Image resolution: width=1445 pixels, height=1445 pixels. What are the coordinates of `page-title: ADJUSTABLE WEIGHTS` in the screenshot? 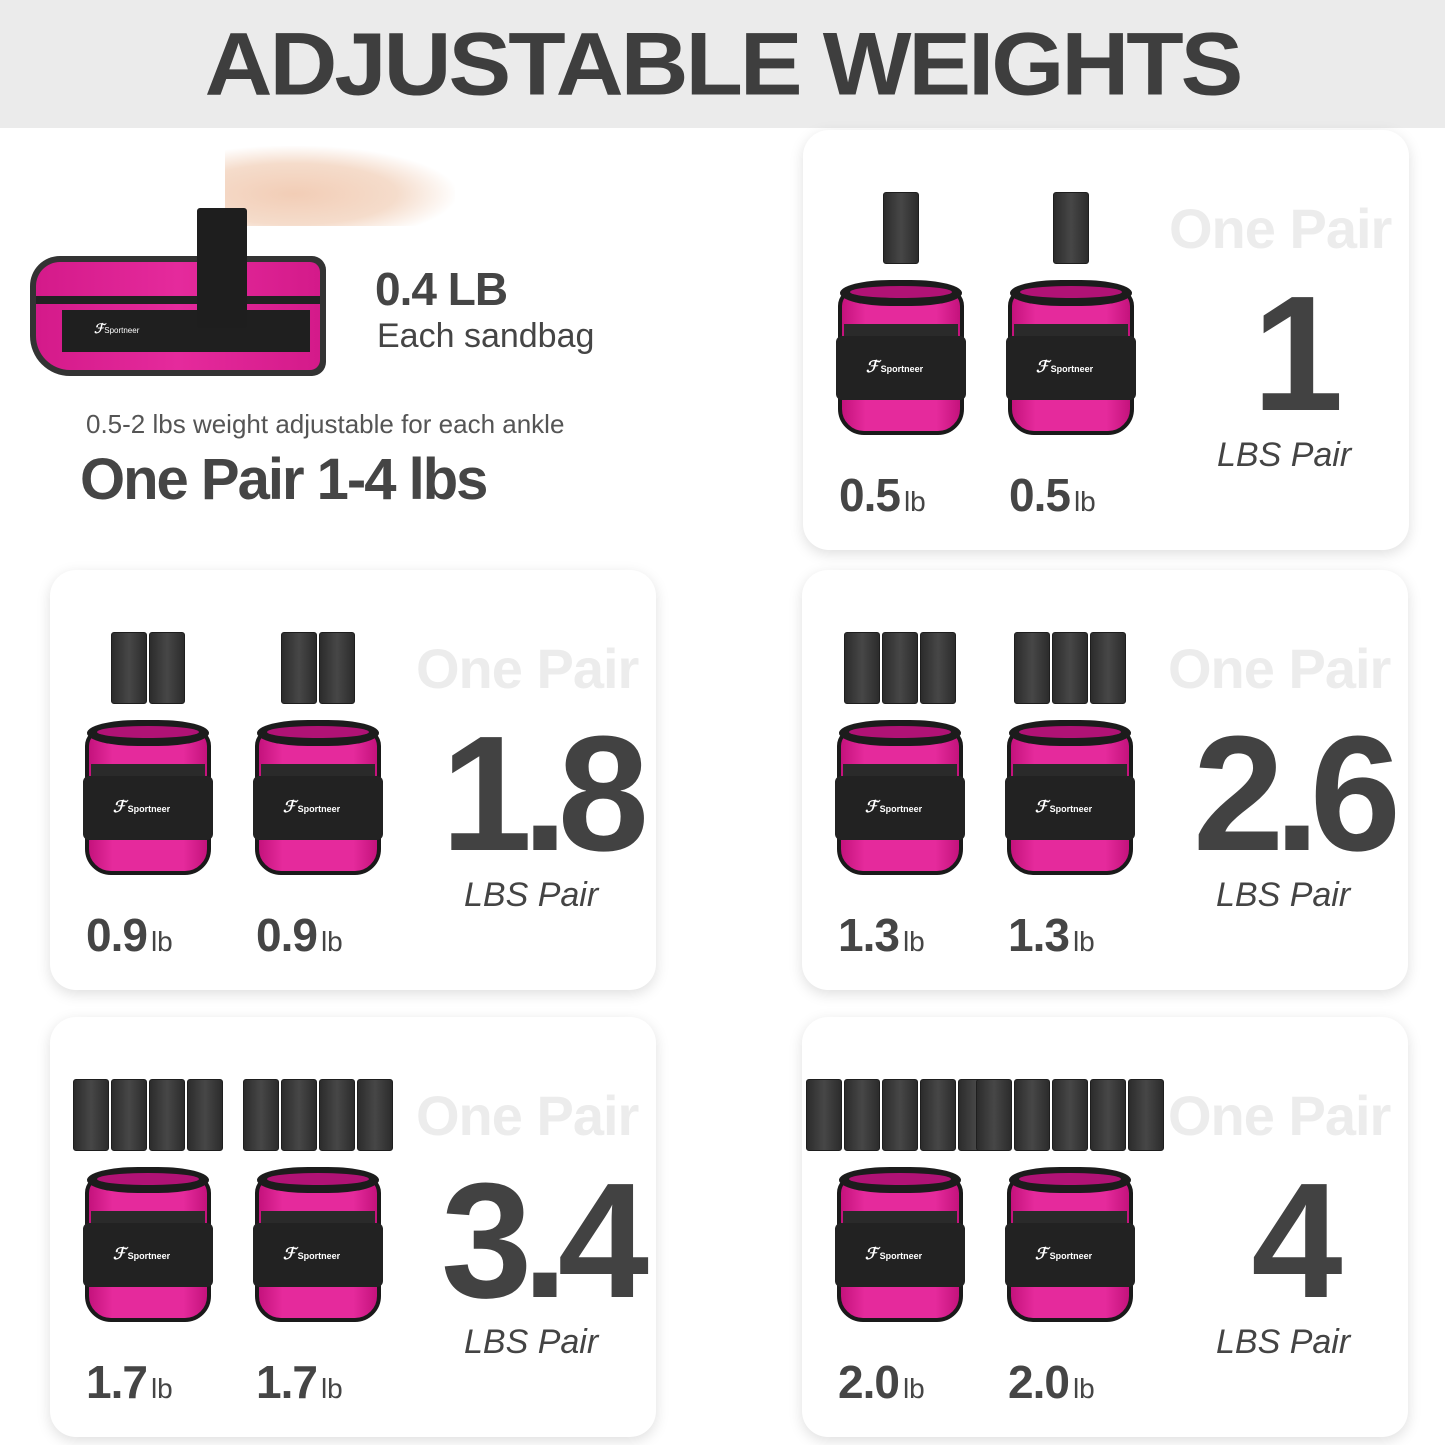 It's located at (724, 63).